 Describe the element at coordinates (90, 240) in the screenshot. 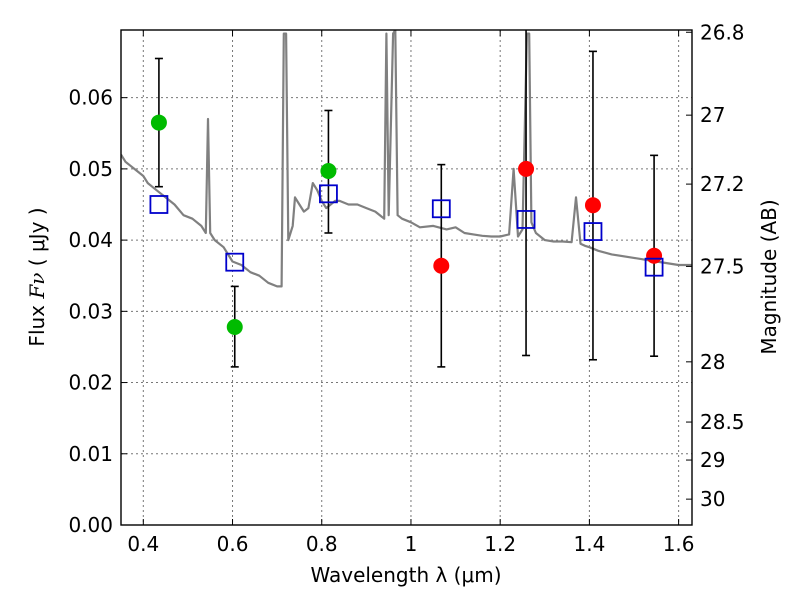

I see `y-tick-label: 0.04` at that location.